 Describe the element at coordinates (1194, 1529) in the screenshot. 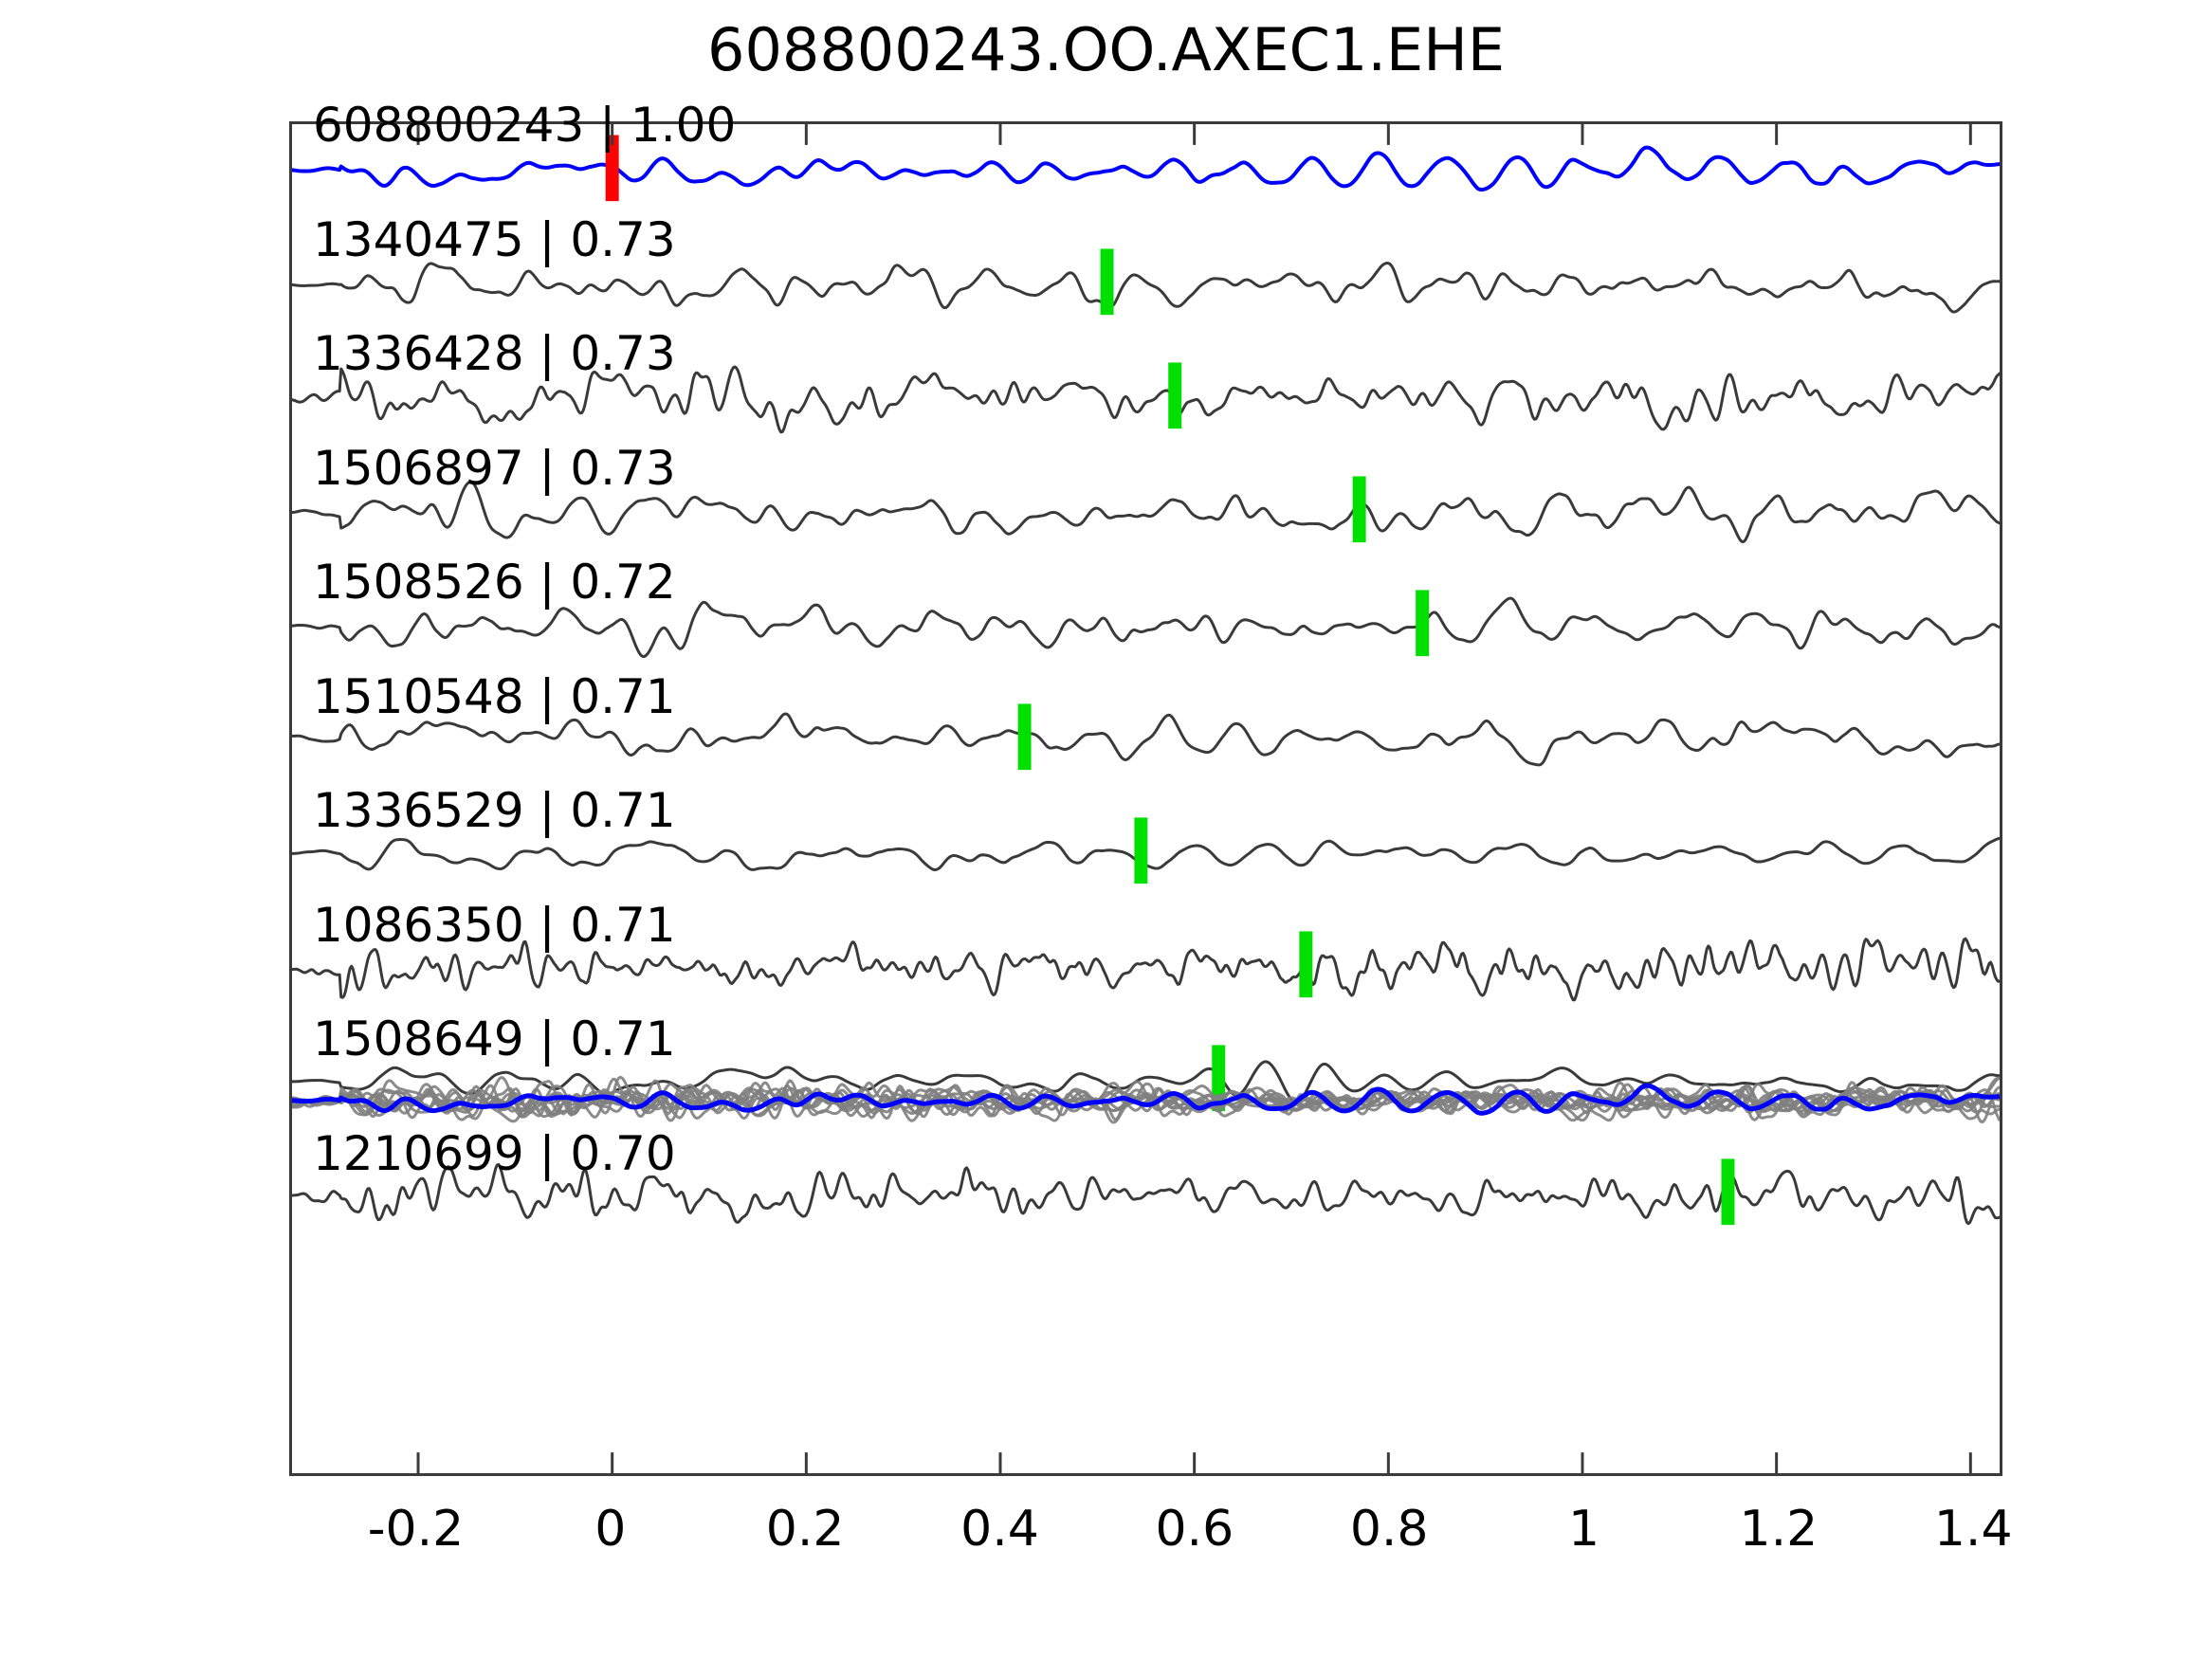

I see `x-tick-label: 0.6` at that location.